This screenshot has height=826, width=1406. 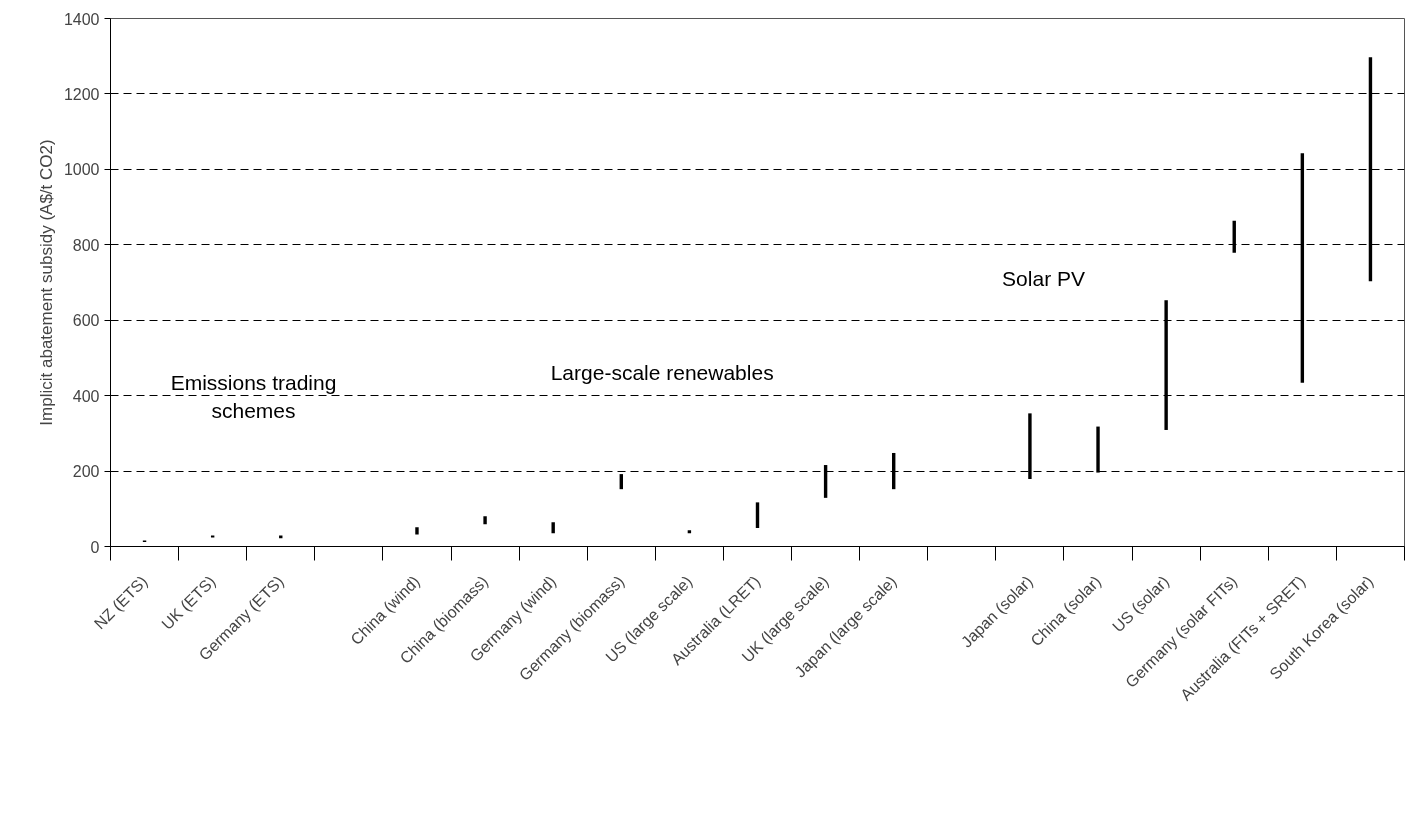 I want to click on y-tick-label: 1200, so click(x=81, y=94).